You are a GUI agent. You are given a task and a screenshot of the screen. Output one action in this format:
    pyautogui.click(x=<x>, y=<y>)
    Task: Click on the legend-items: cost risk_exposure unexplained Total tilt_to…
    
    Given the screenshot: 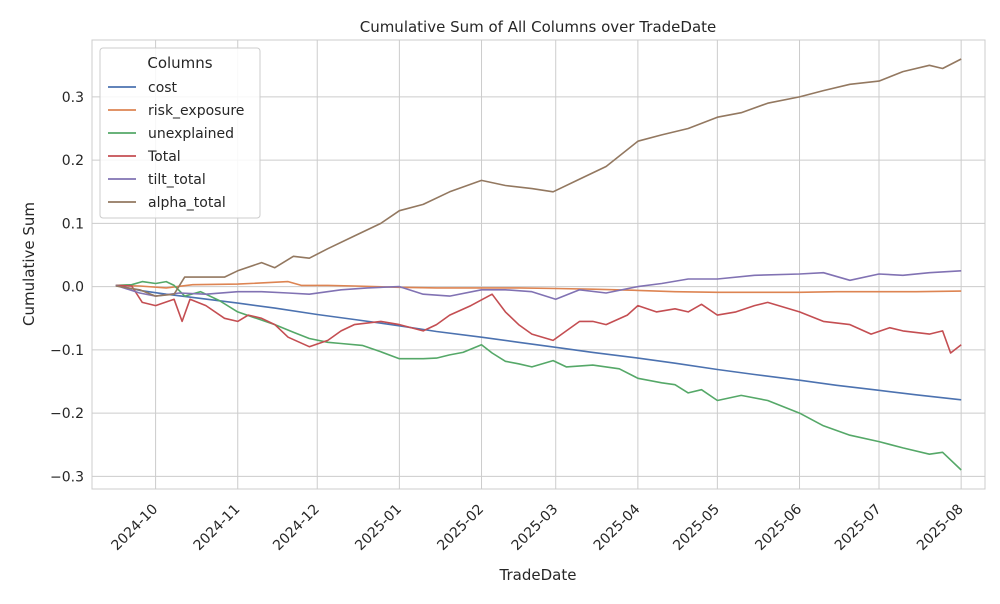 What is the action you would take?
    pyautogui.click(x=176, y=145)
    